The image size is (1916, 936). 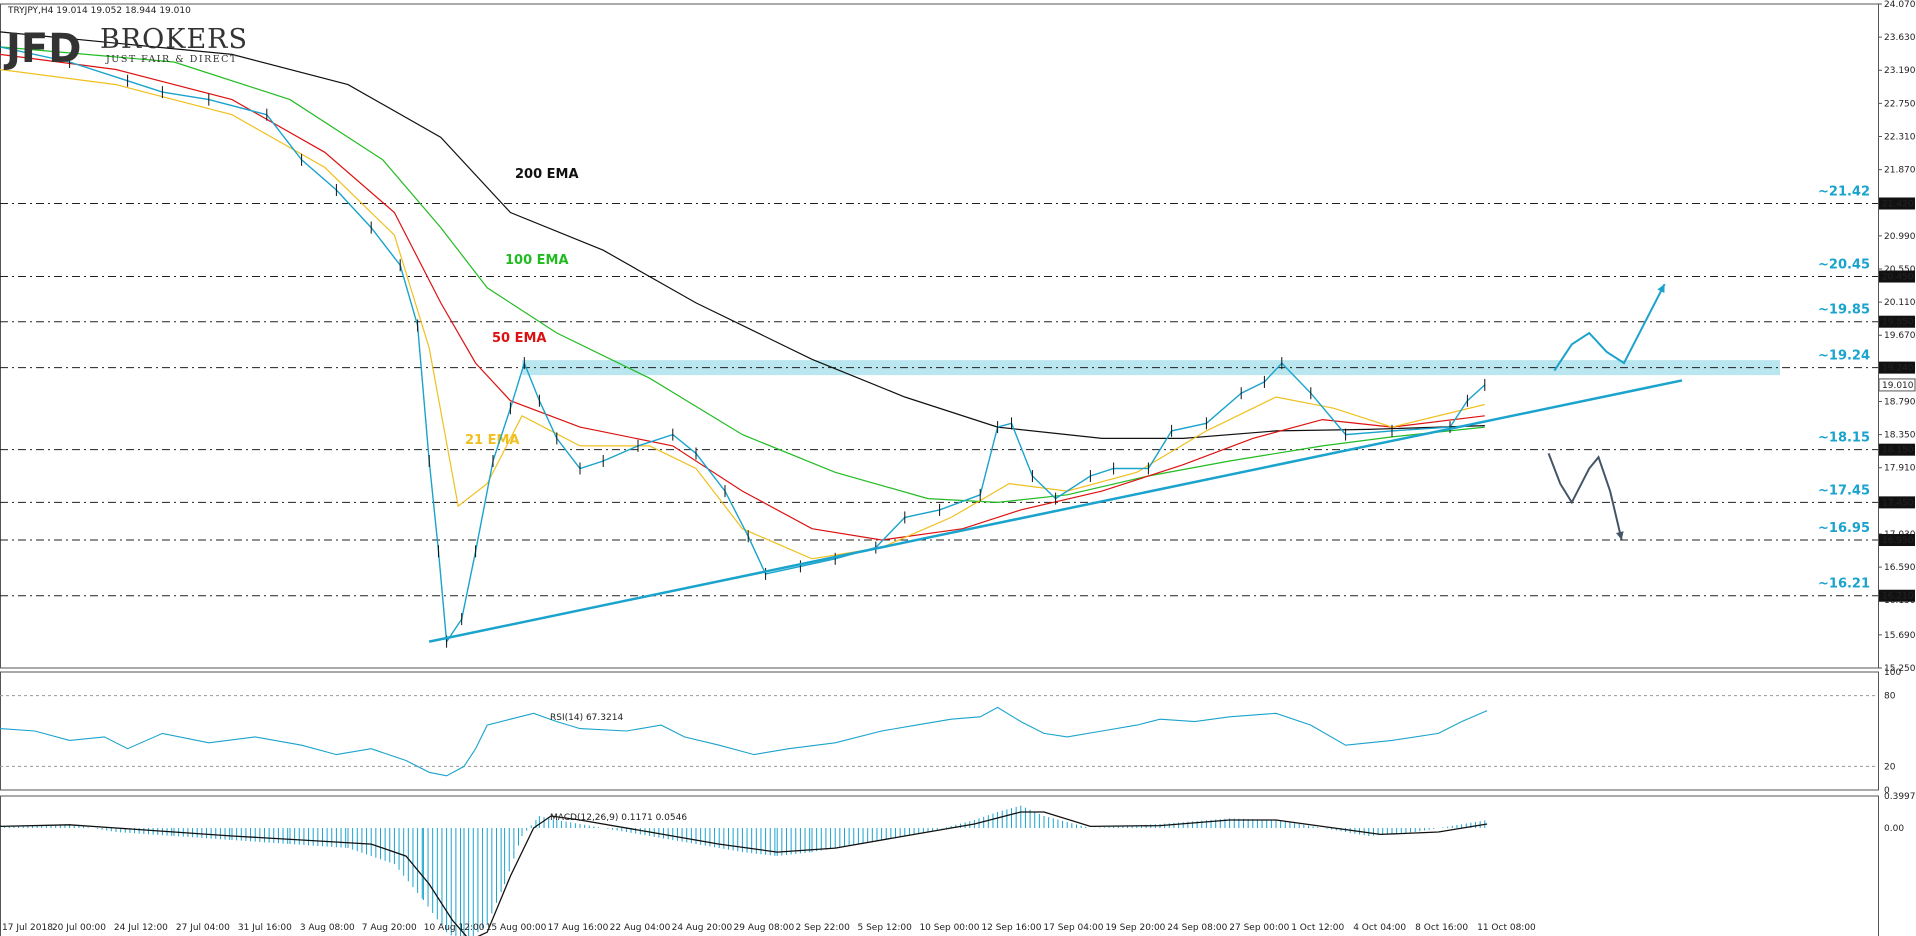 I want to click on macd-title: MACD(12,26,9) 0.1171 0.0546, so click(x=618, y=818).